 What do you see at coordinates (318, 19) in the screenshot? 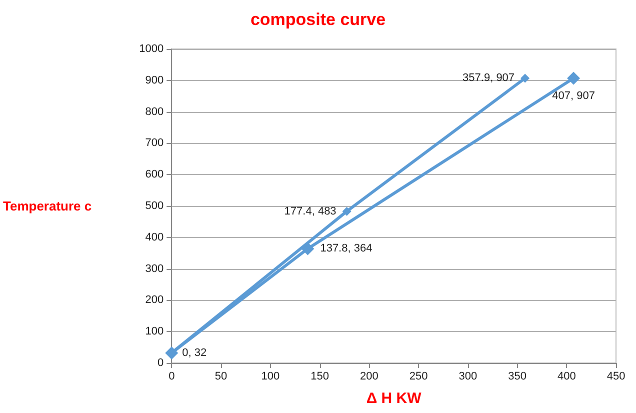
I see `chart-title: composite curve` at bounding box center [318, 19].